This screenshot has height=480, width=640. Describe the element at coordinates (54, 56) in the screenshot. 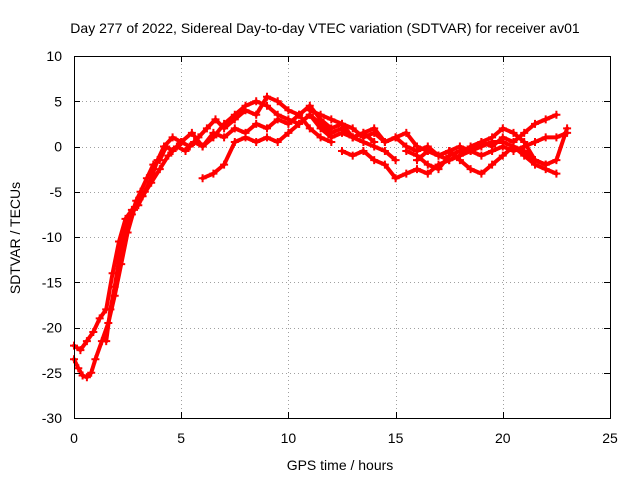

I see `y-tick-label: 10` at that location.